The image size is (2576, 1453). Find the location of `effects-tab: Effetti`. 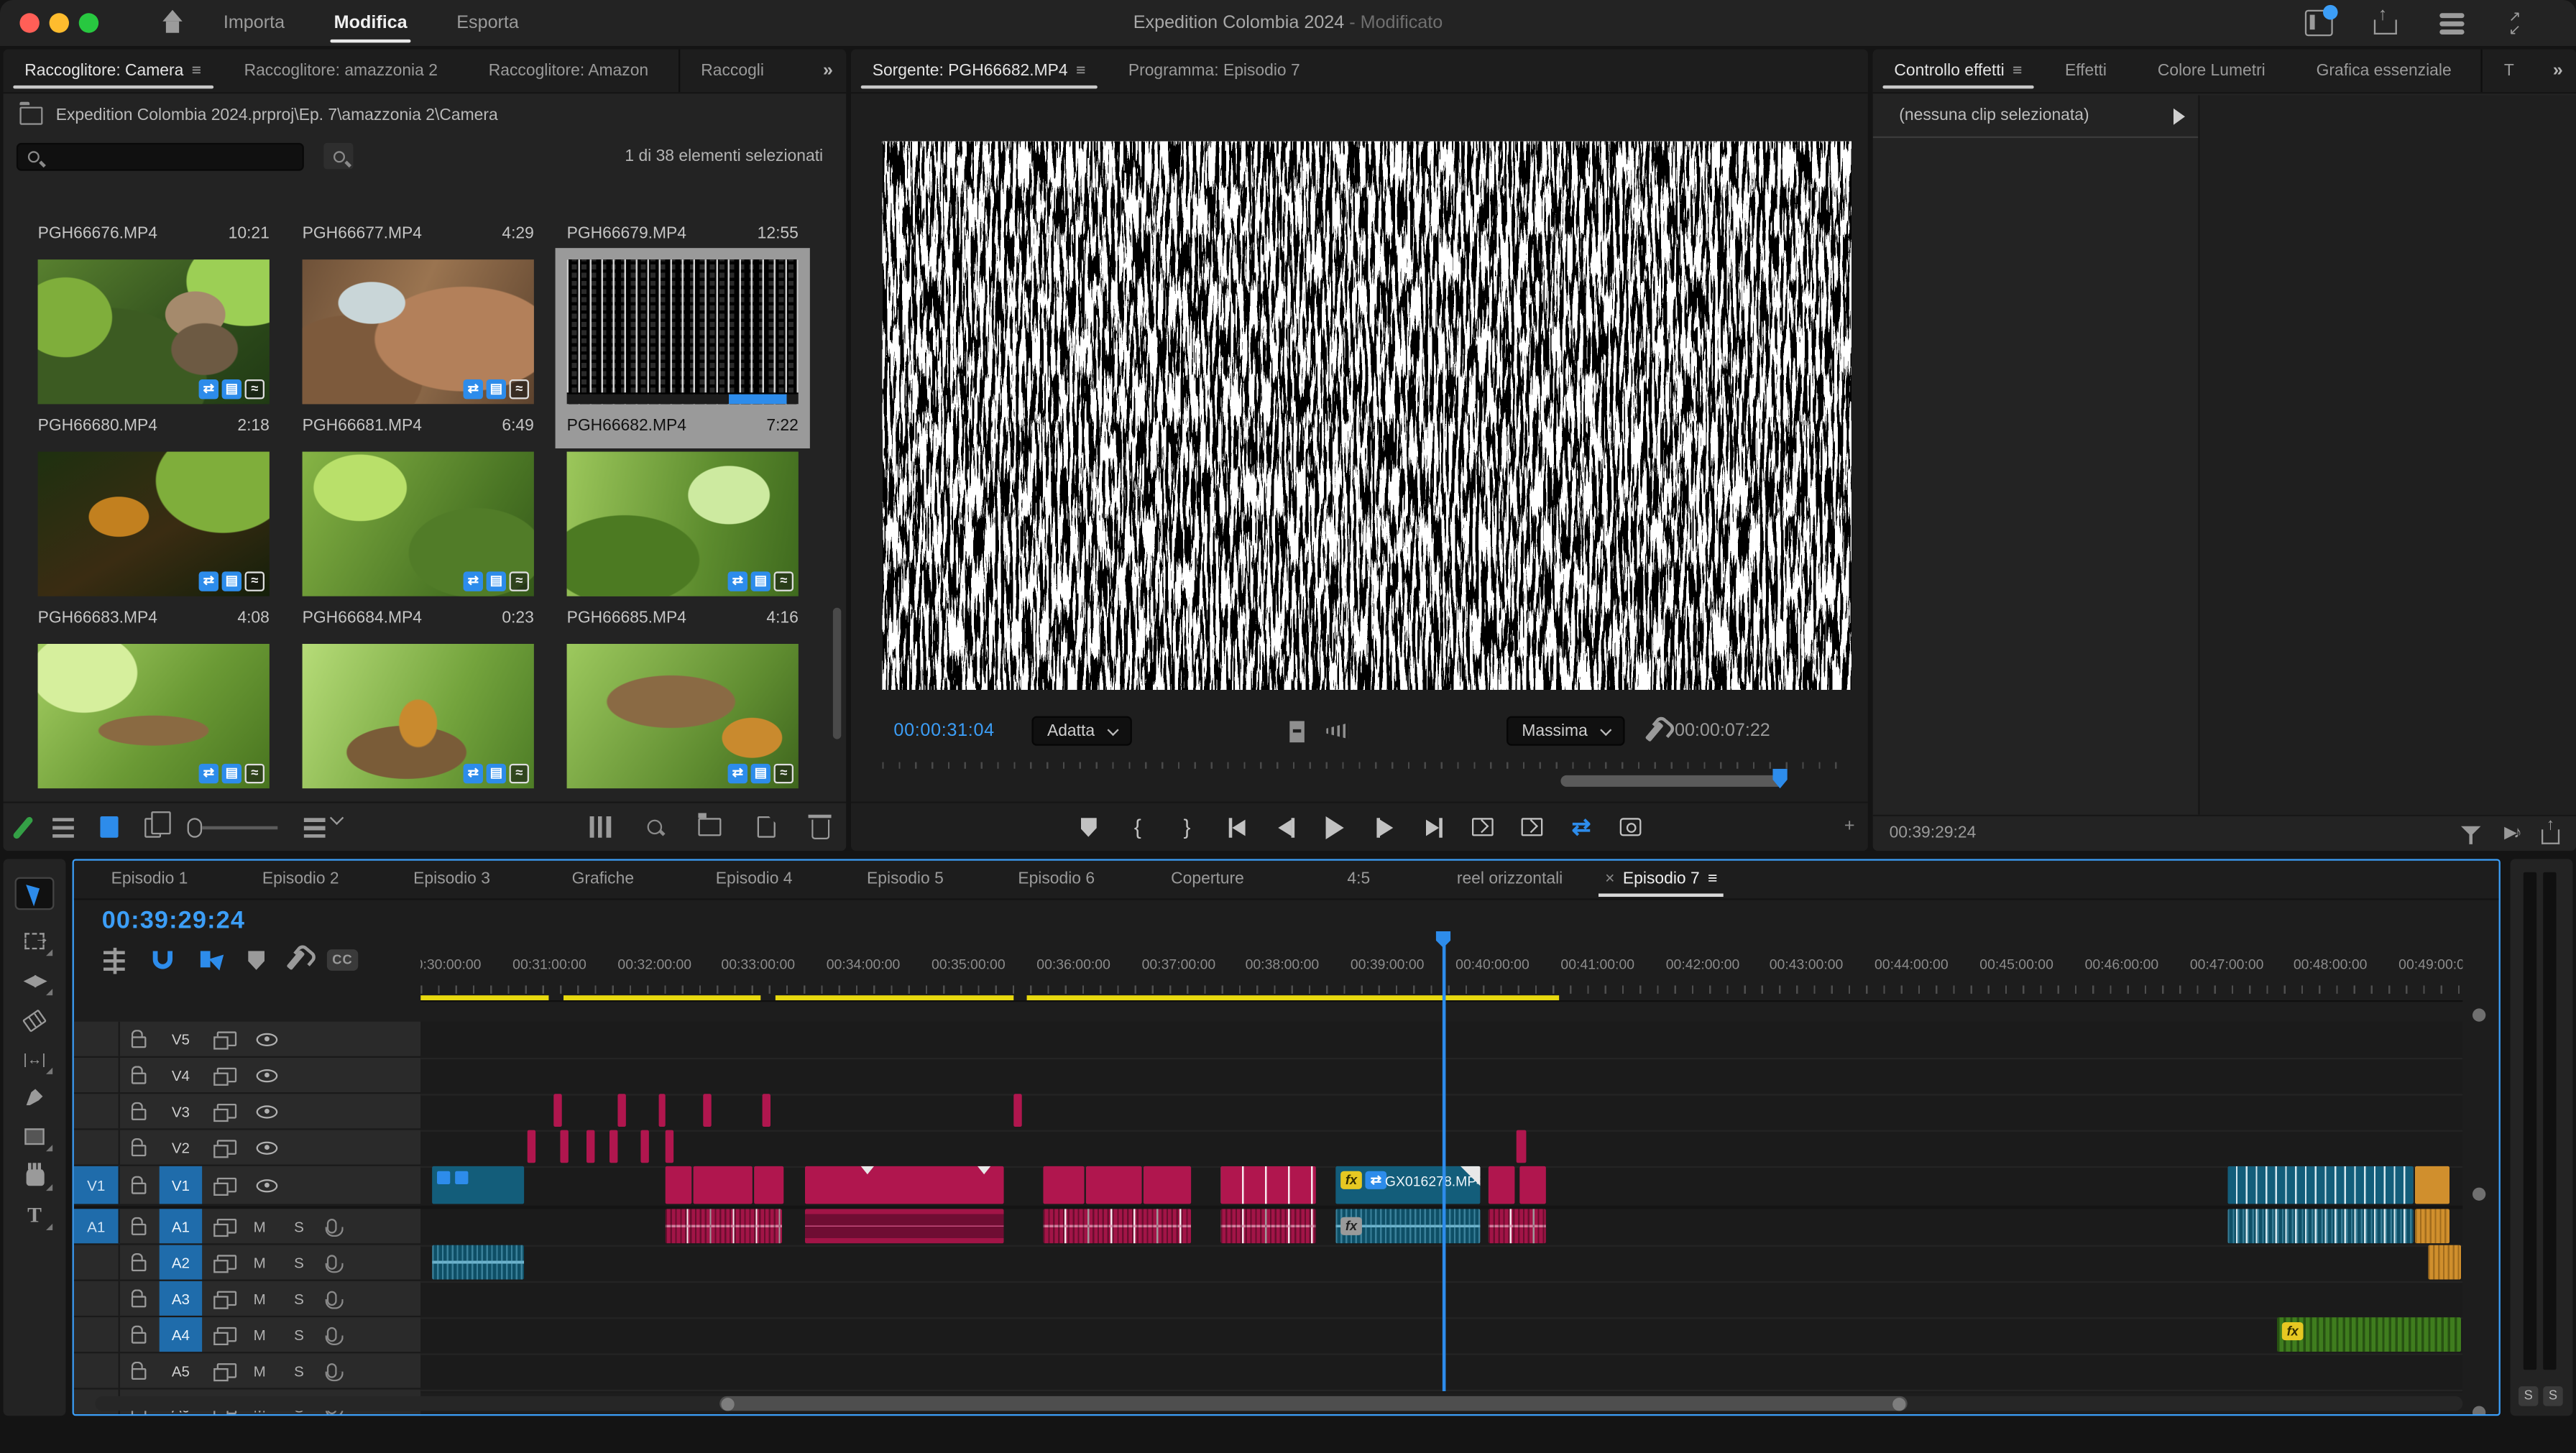

effects-tab: Effetti is located at coordinates (2085, 70).